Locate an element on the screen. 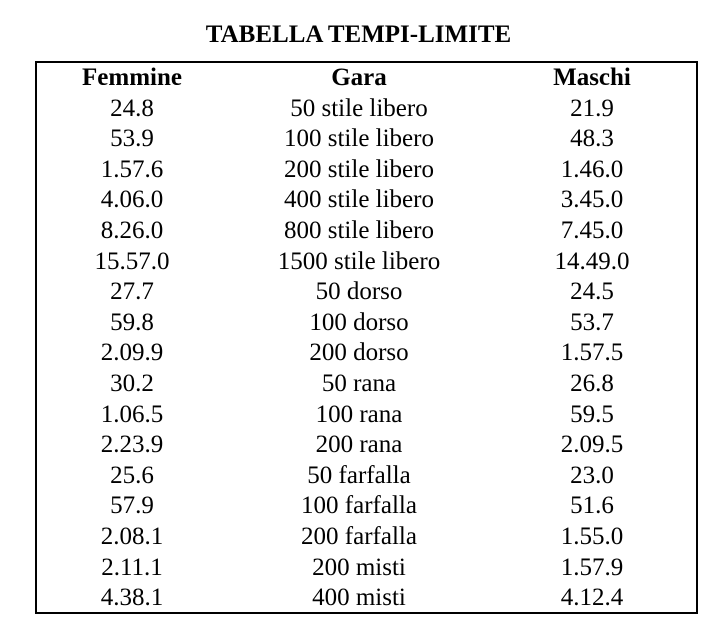  table-row: 2.08.1 200 farfalla 1.55.0 is located at coordinates (366, 537).